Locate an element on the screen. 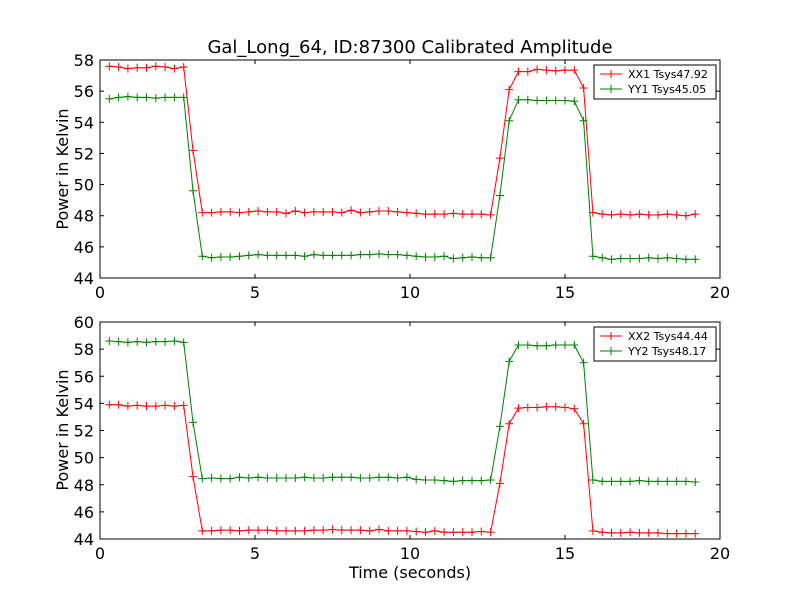 The width and height of the screenshot is (800, 604). y-tick-label: 50 is located at coordinates (84, 185).